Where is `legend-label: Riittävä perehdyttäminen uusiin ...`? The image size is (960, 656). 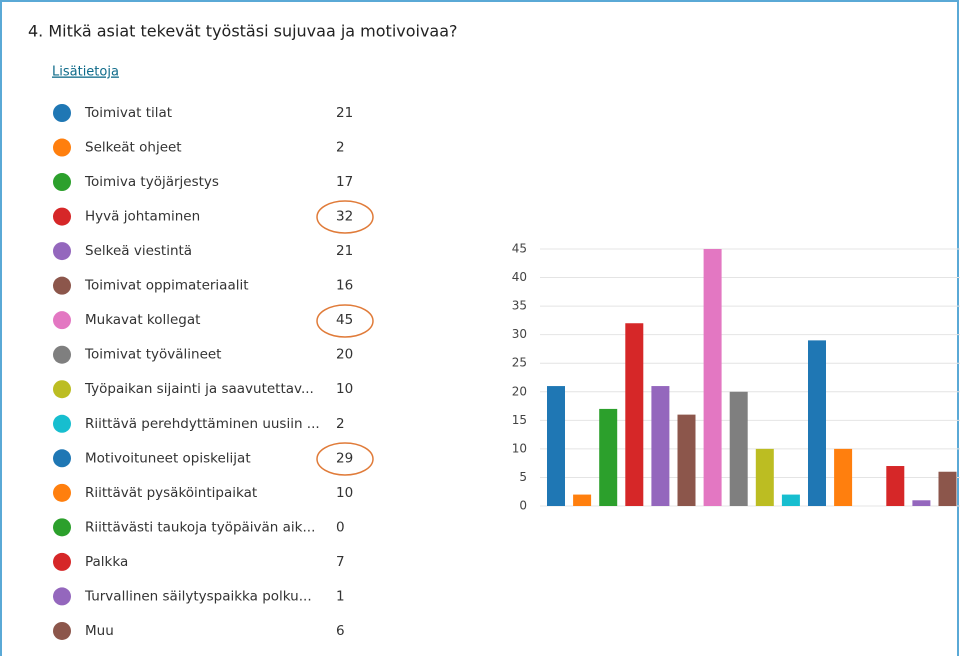
legend-label: Riittävä perehdyttäminen uusiin ... is located at coordinates (202, 424).